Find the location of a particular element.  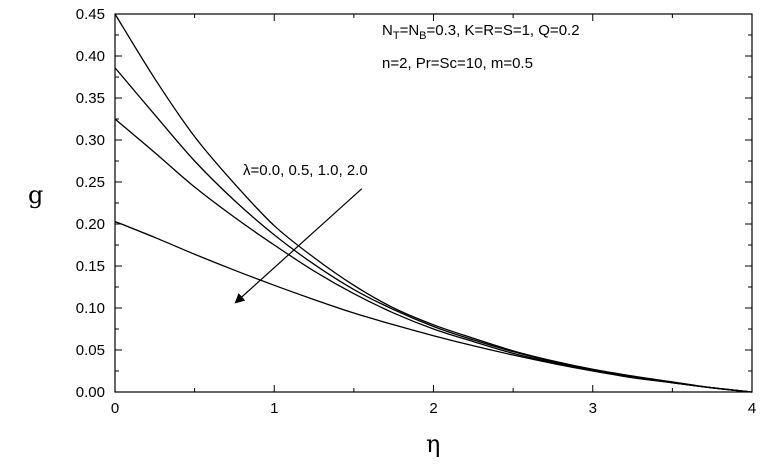

y-tick-label: 0.00 is located at coordinates (90, 392).